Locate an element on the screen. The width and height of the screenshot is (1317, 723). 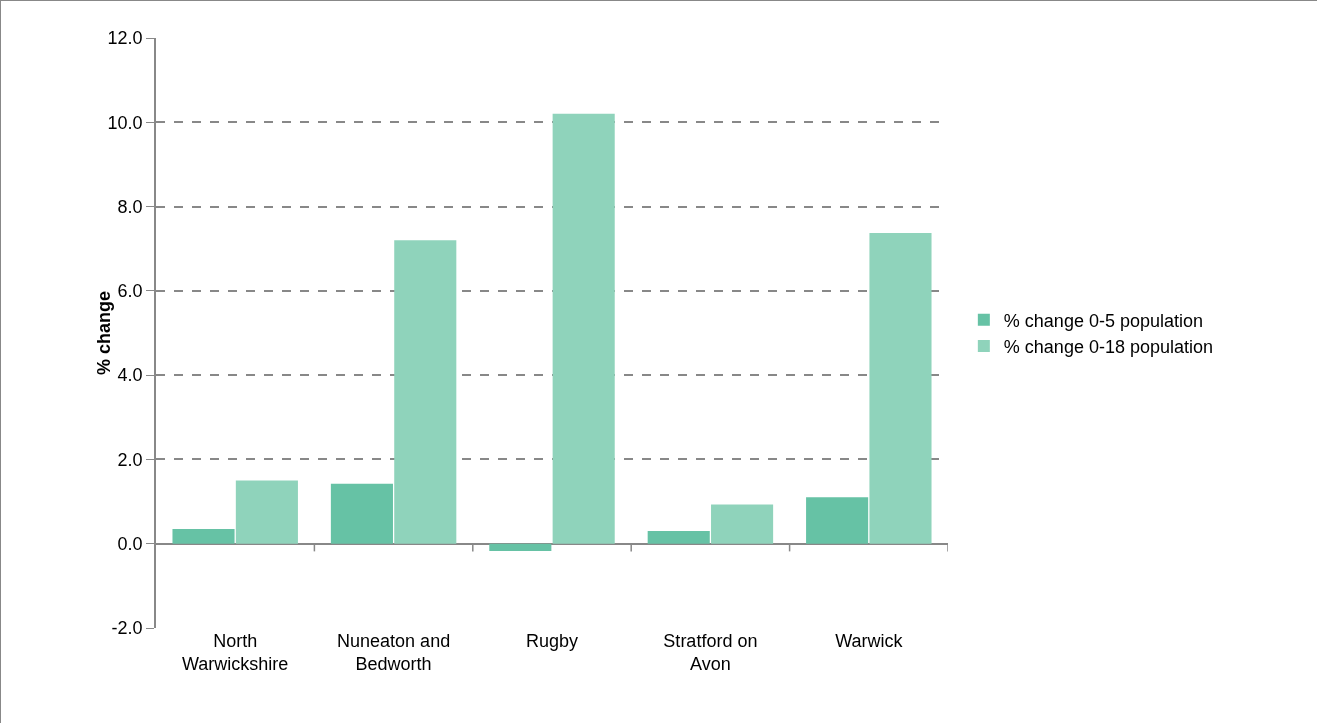
y-tick-label: 8.0 is located at coordinates (130, 206).